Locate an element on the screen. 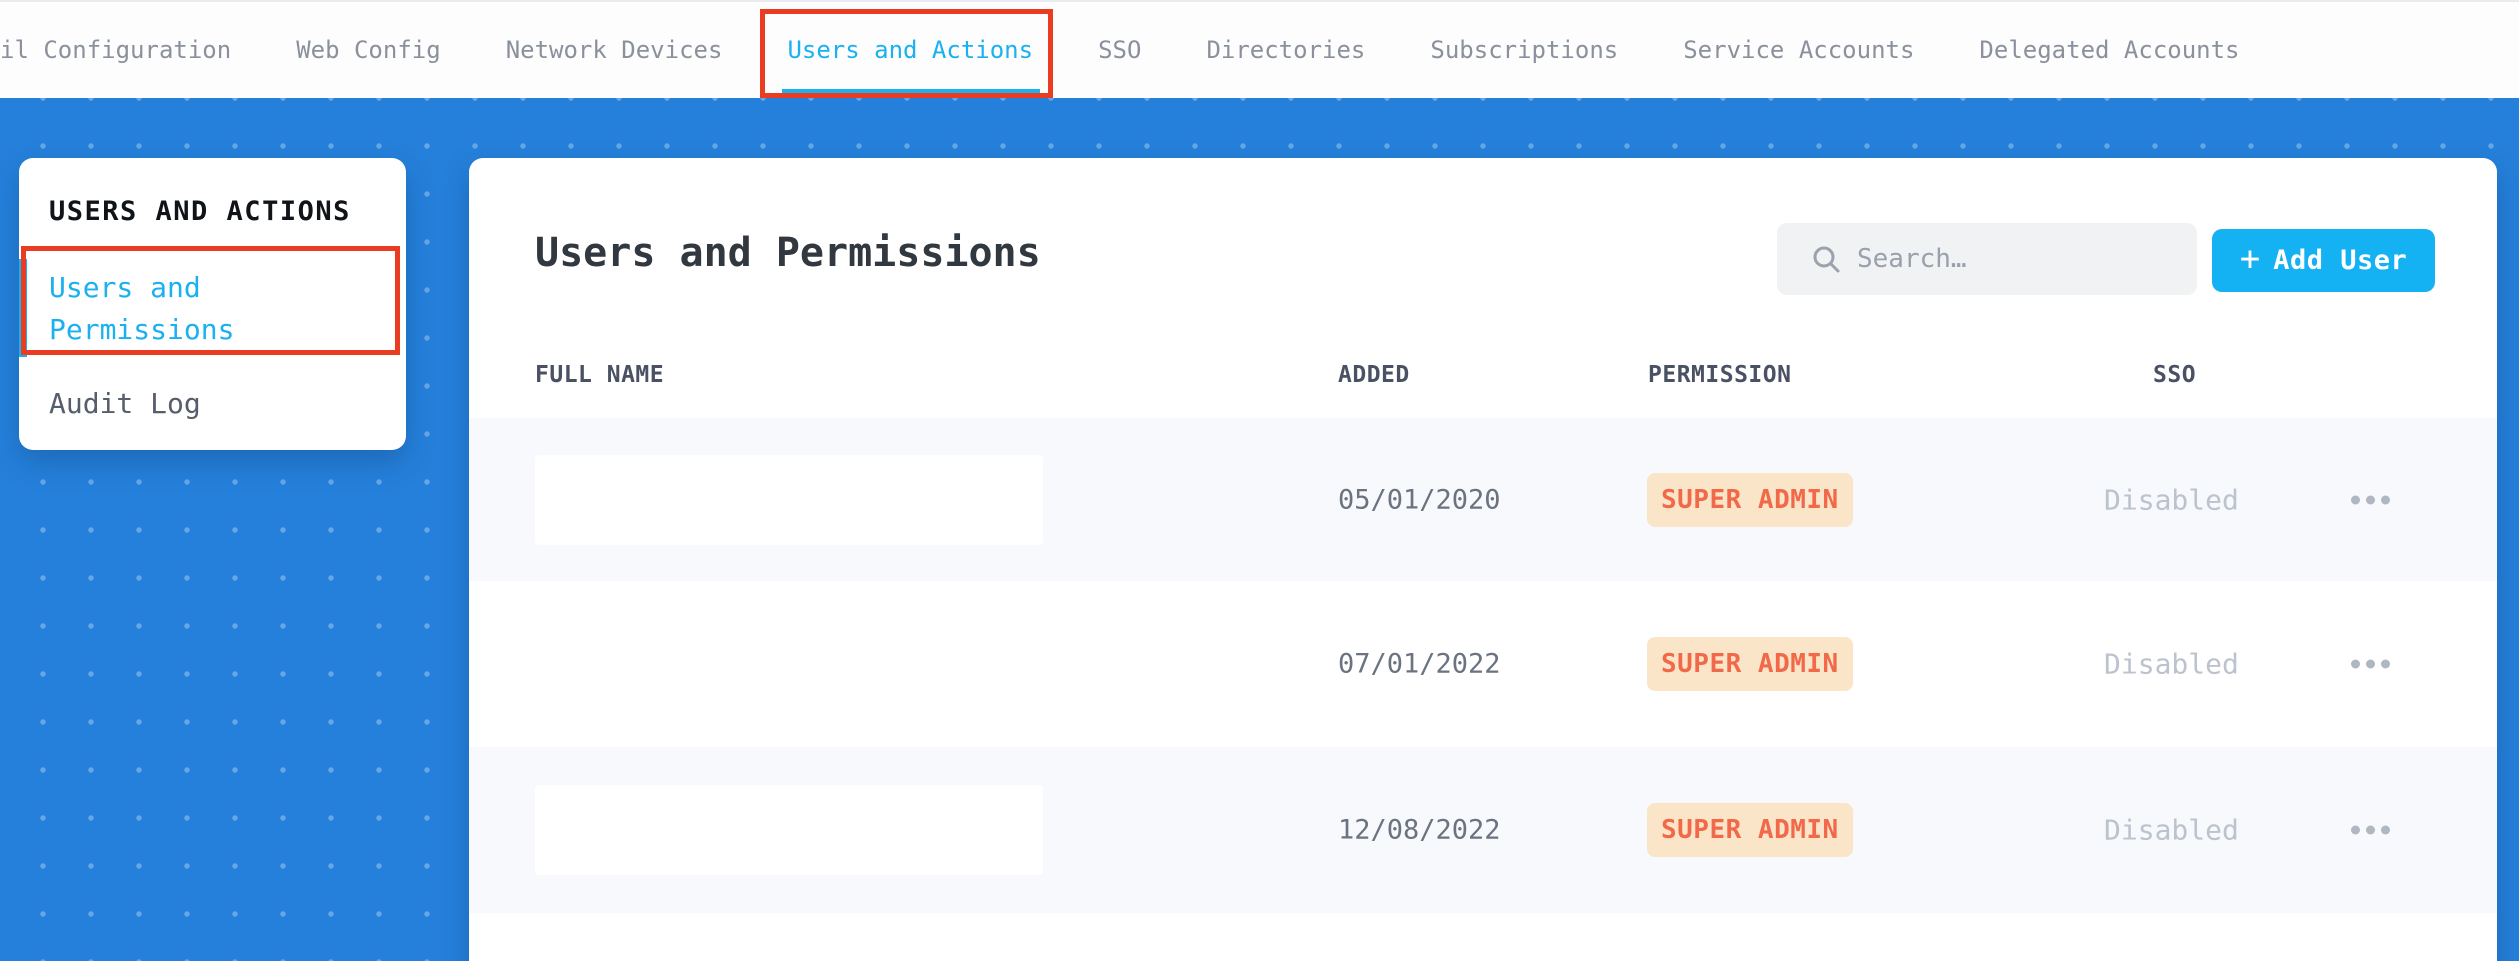  tab-label: il Configuration is located at coordinates (116, 50).